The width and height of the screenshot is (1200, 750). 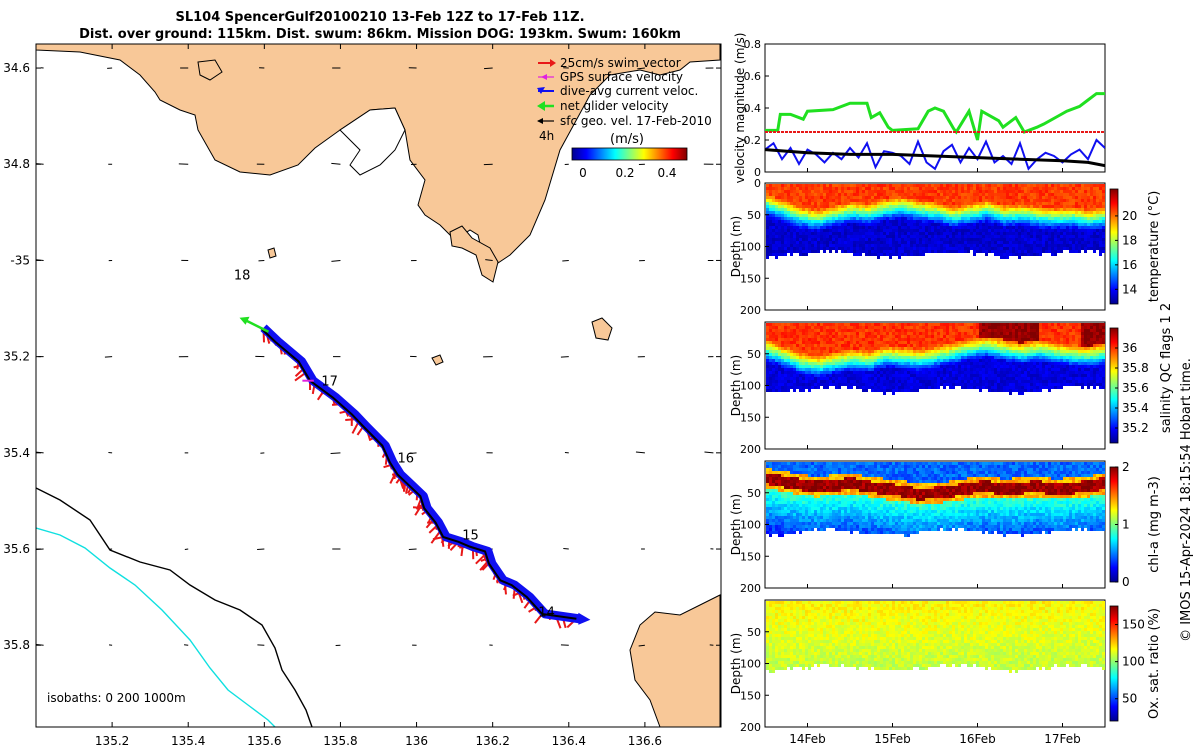 I want to click on colorbar-tick-label: 14, so click(x=1129, y=289).